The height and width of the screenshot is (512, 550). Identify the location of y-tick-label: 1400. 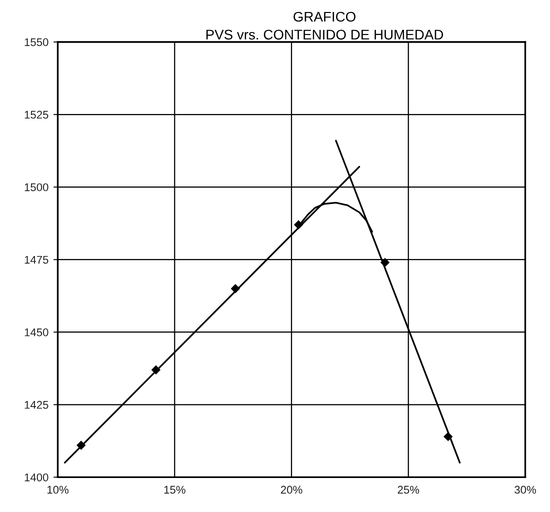
(36, 477).